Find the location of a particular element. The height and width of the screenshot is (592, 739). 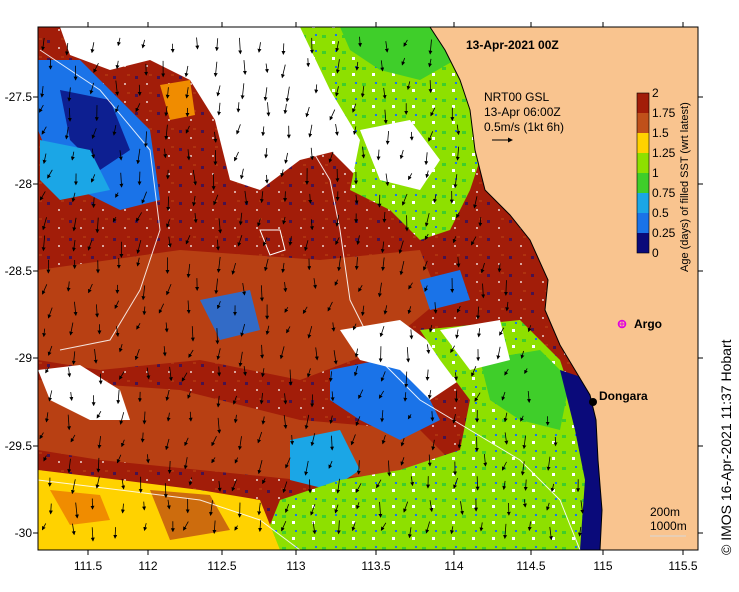

imos-credit: © IMOS 16-Apr-2021 11:37 Hobart is located at coordinates (726, 447).